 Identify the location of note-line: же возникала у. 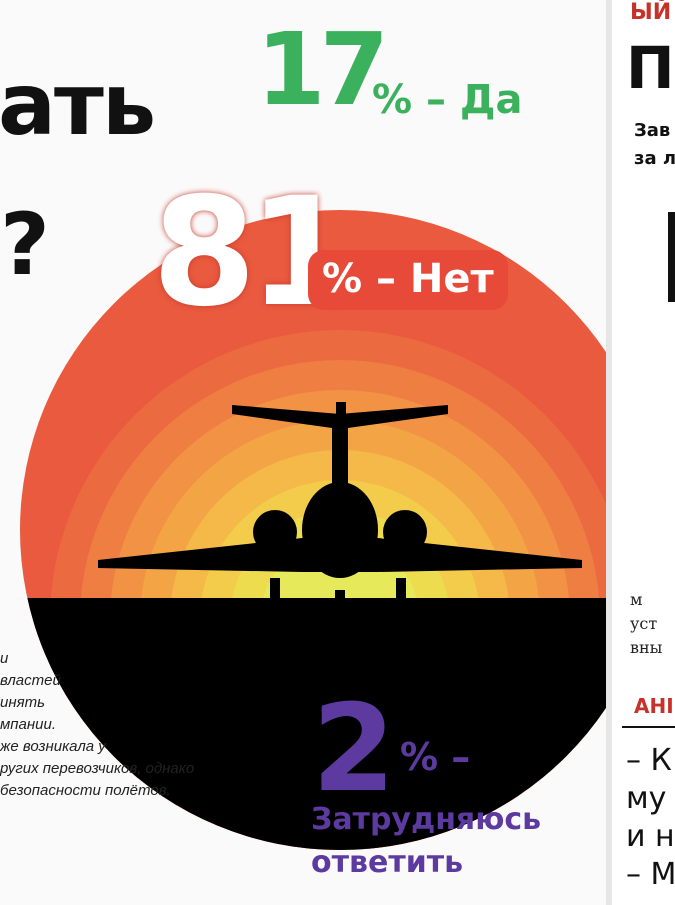
(53, 746).